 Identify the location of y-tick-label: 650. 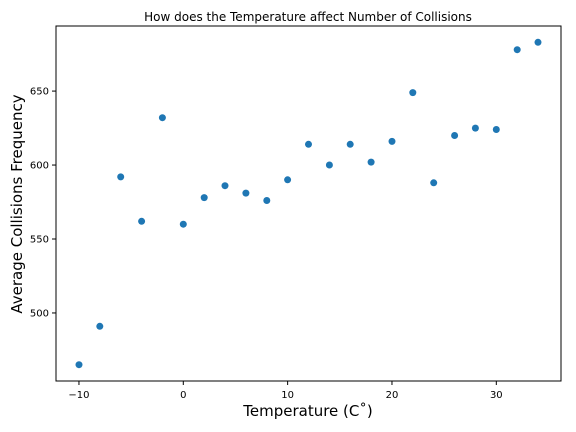
(39, 92).